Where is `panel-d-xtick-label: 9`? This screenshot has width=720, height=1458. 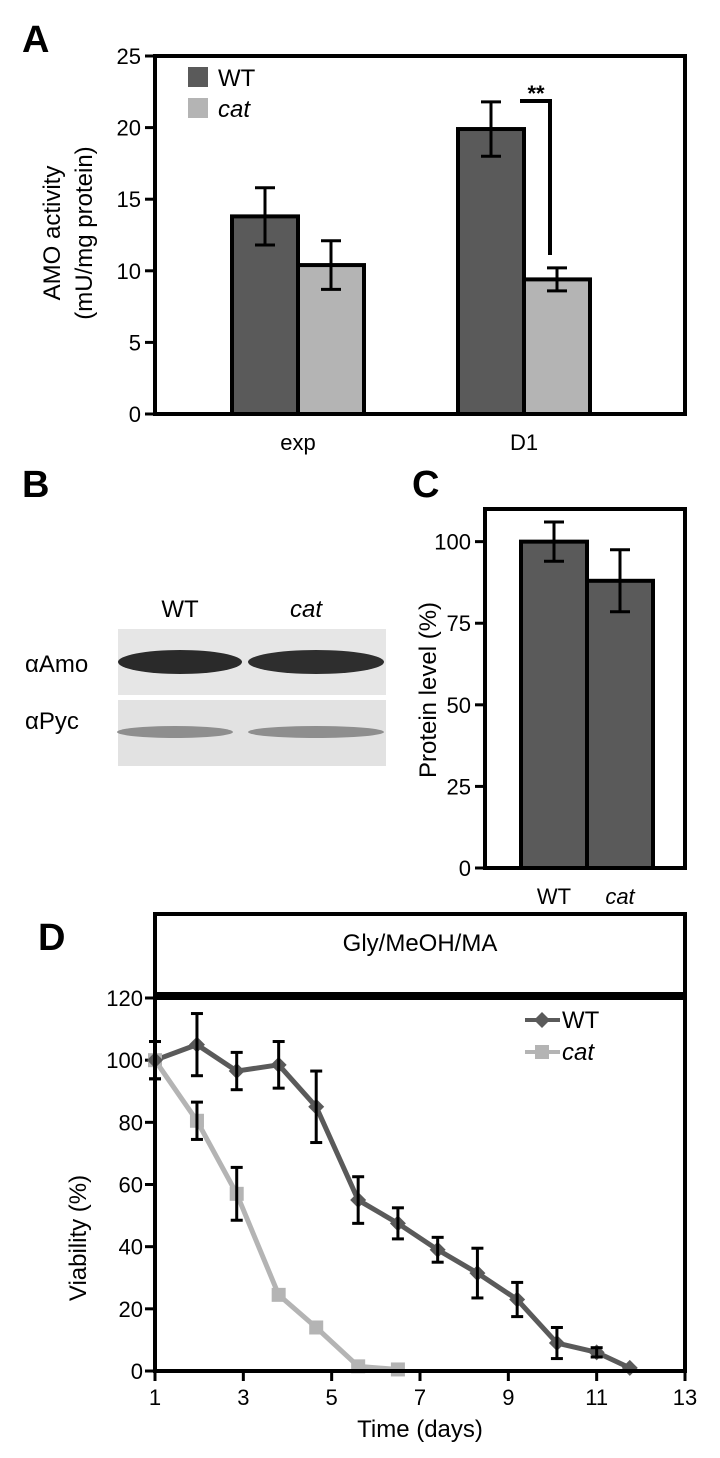
panel-d-xtick-label: 9 is located at coordinates (508, 1397).